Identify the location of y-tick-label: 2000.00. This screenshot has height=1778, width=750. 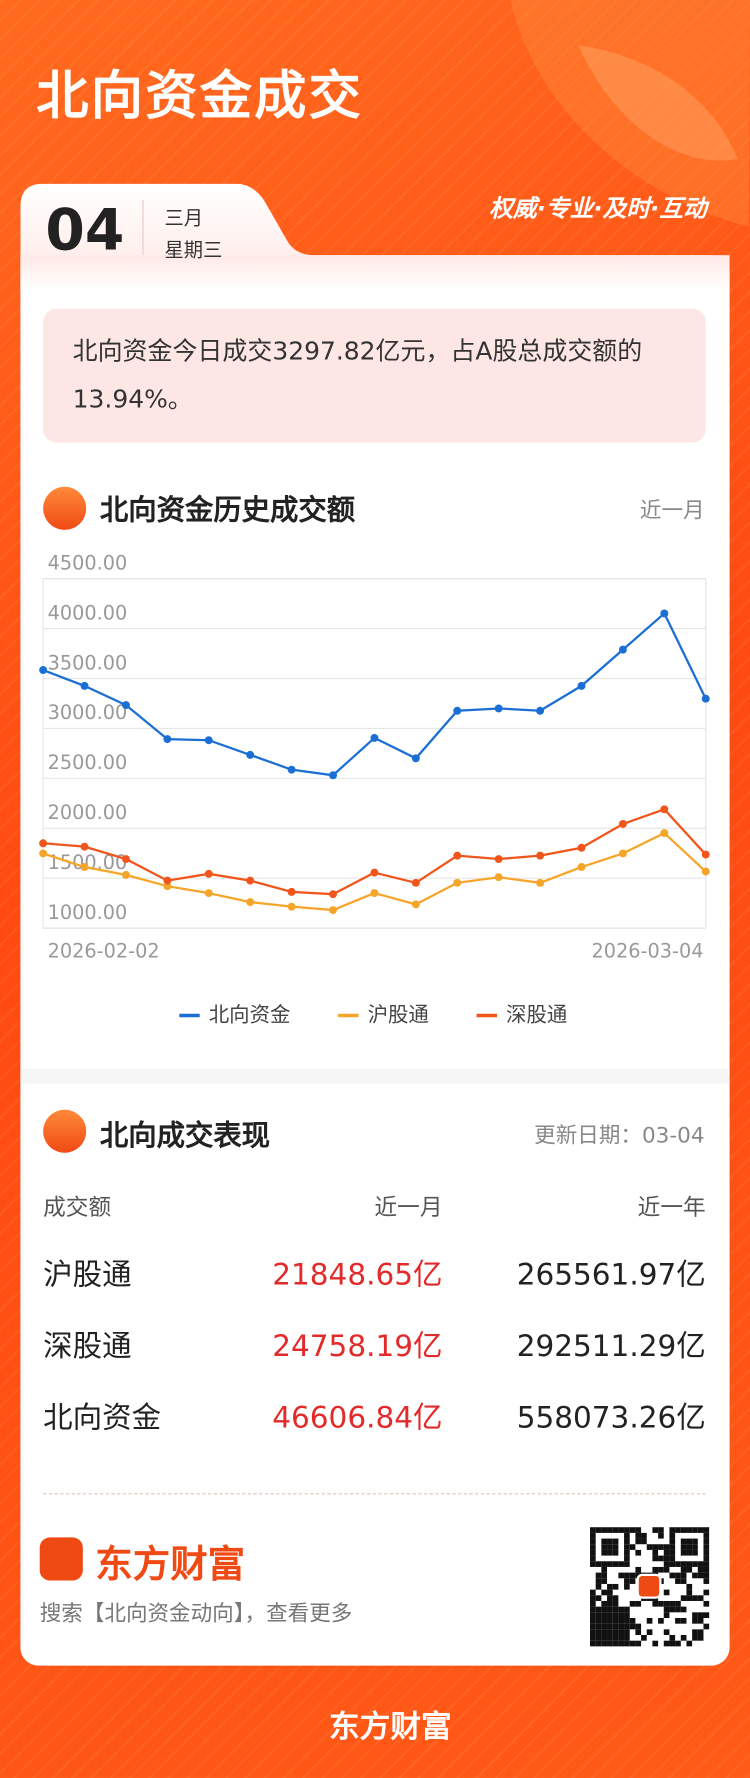
(88, 812).